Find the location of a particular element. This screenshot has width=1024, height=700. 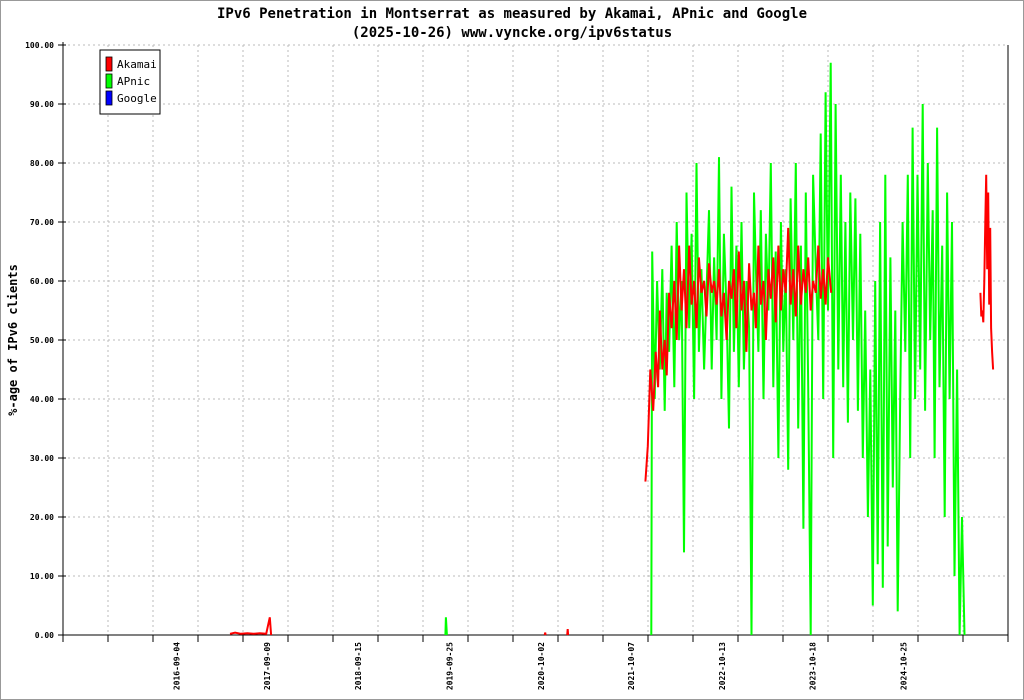

y-tick-label: 0.00 is located at coordinates (44, 635).